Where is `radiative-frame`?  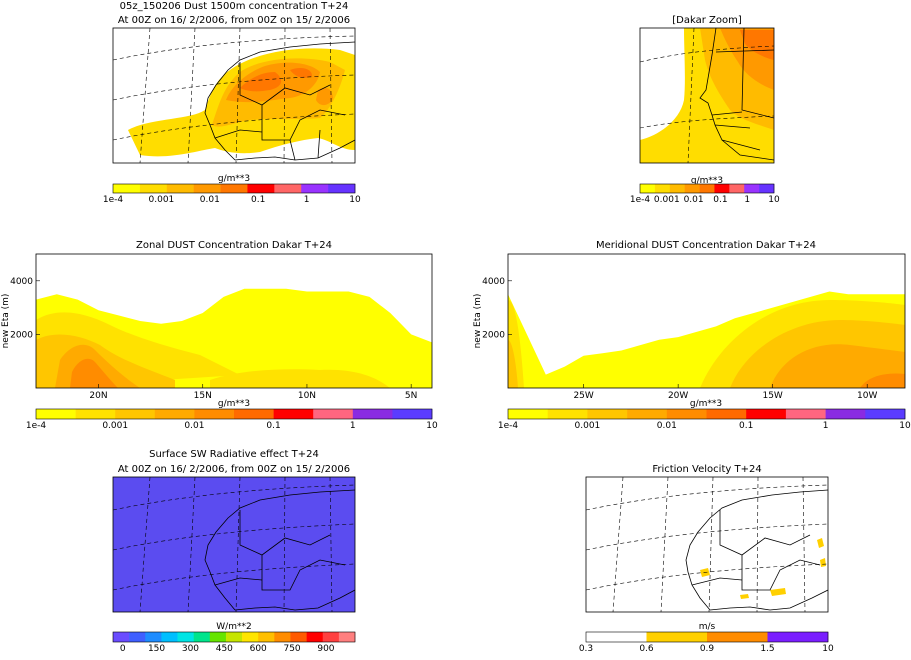
radiative-frame is located at coordinates (234, 544).